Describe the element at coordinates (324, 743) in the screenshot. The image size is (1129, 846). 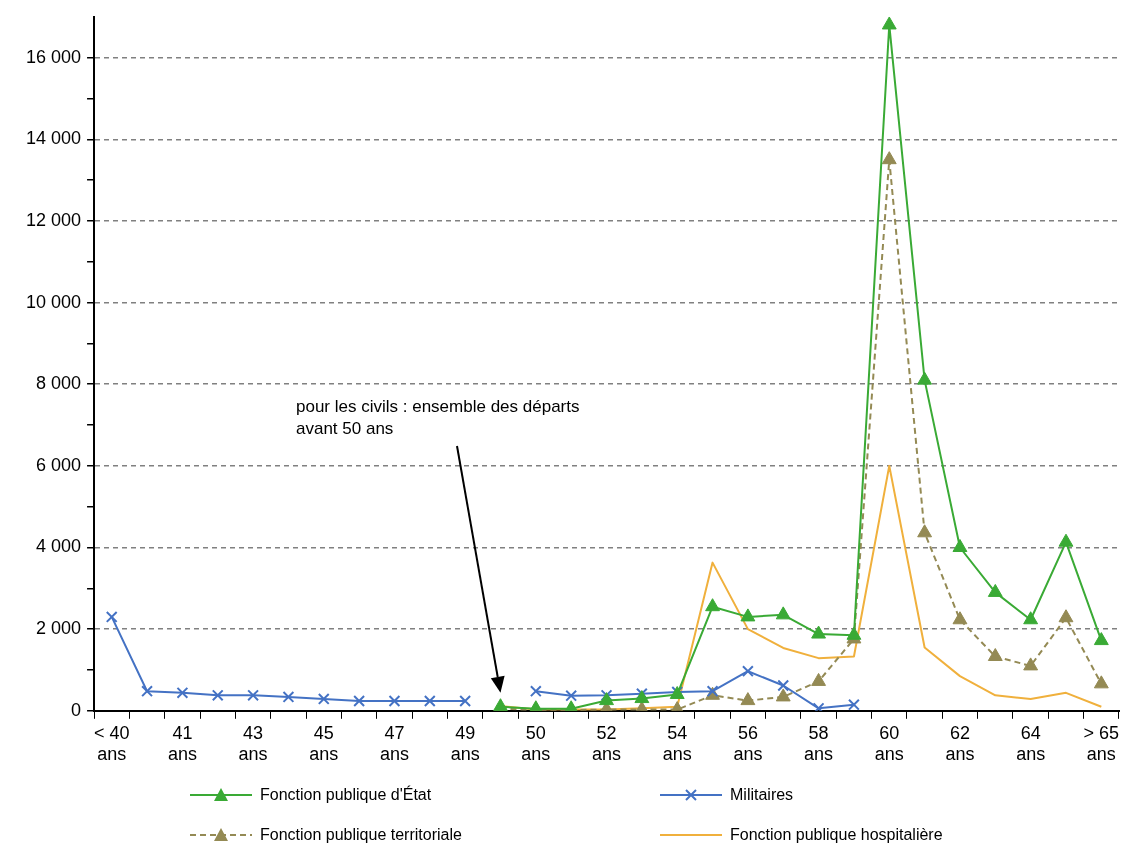
I see `x-tick-label: 45 ans` at that location.